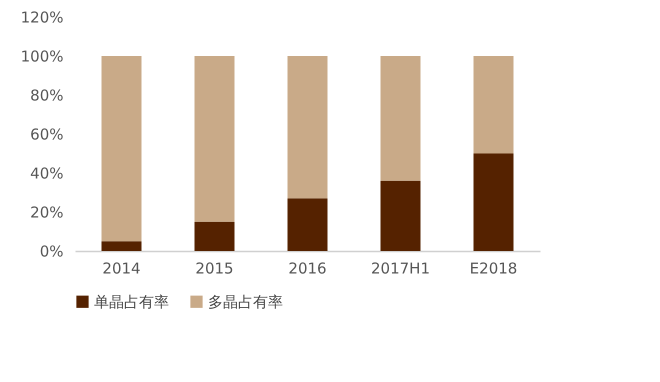 The height and width of the screenshot is (382, 660). Describe the element at coordinates (214, 269) in the screenshot. I see `x-tick-label: 2015` at that location.